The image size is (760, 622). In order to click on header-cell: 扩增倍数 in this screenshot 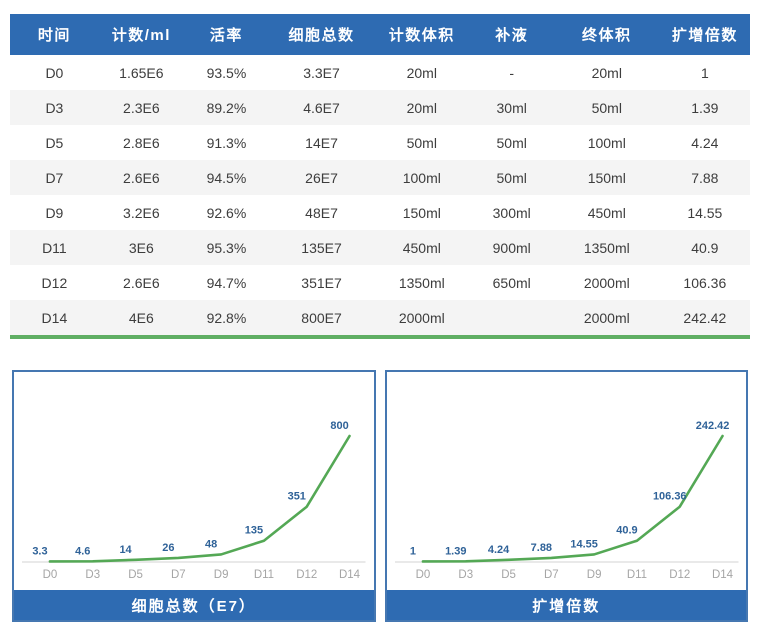, I will do `click(704, 34)`.